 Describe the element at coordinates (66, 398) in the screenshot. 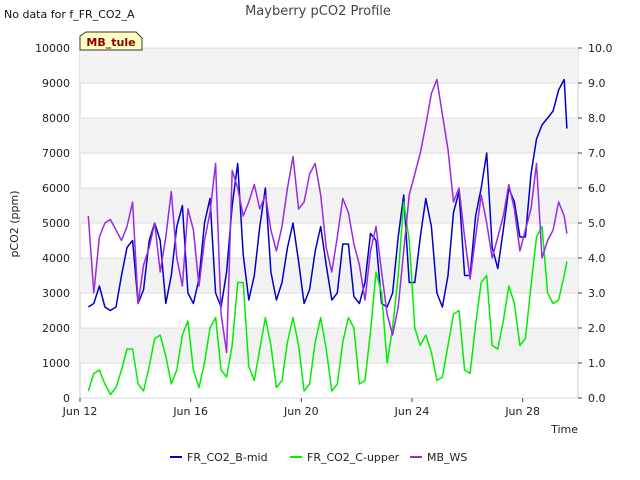

I see `y-tick-label: 0` at that location.